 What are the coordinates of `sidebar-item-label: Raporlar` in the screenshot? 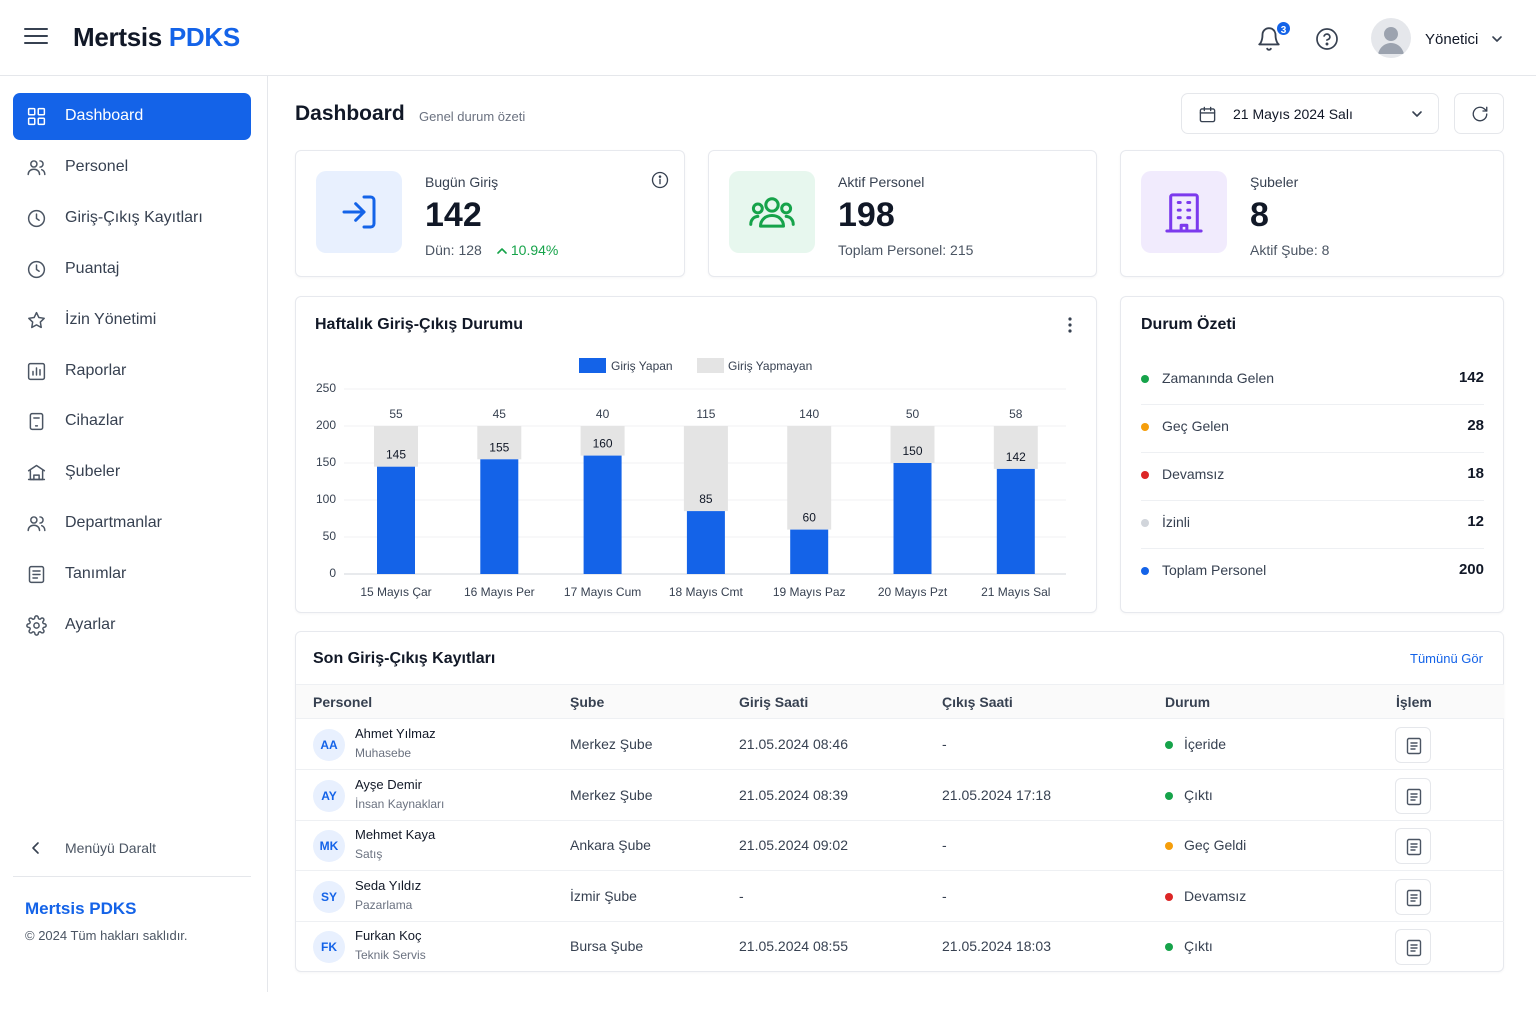 It's located at (96, 370).